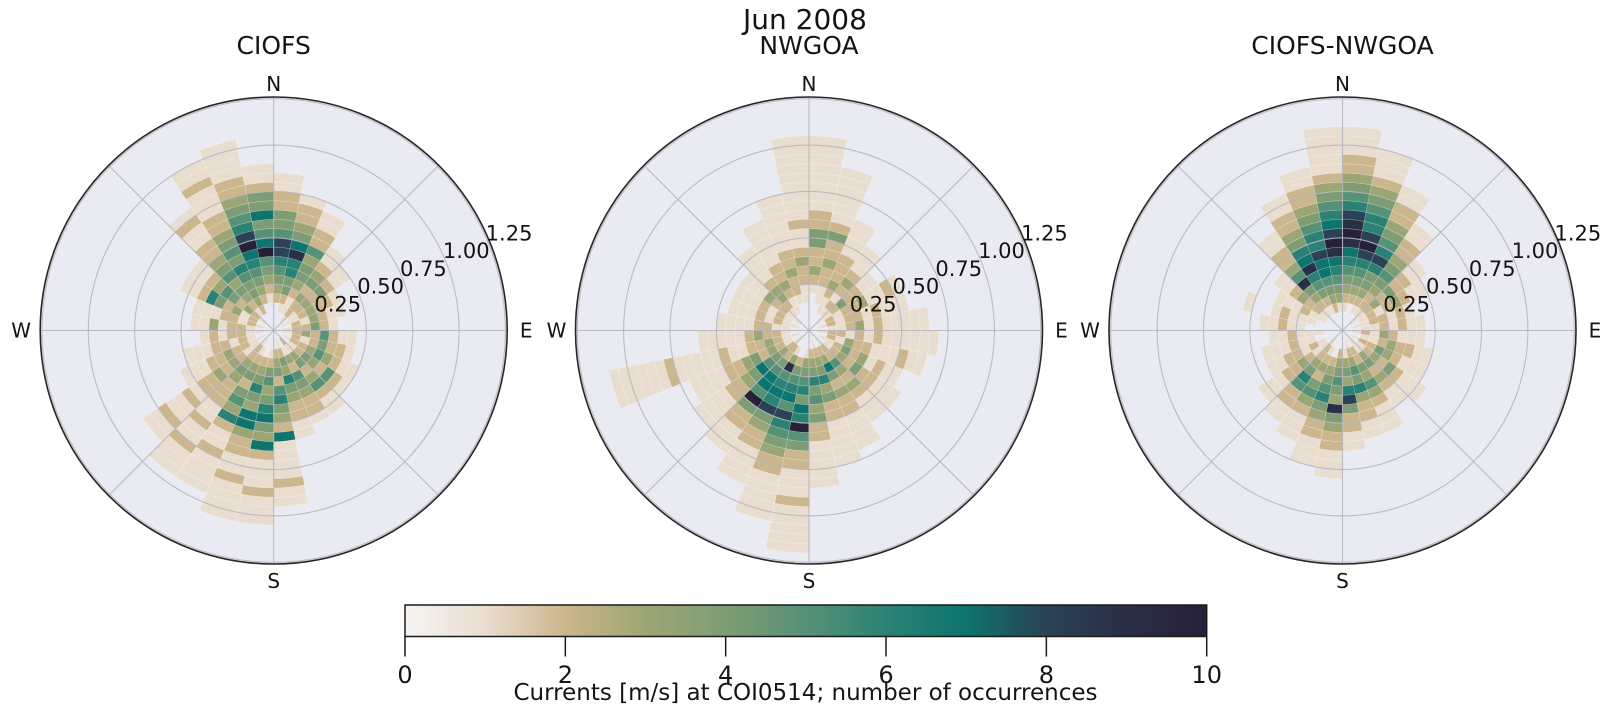 The height and width of the screenshot is (724, 1611). Describe the element at coordinates (565, 675) in the screenshot. I see `colorbar-tick-label: 2` at that location.